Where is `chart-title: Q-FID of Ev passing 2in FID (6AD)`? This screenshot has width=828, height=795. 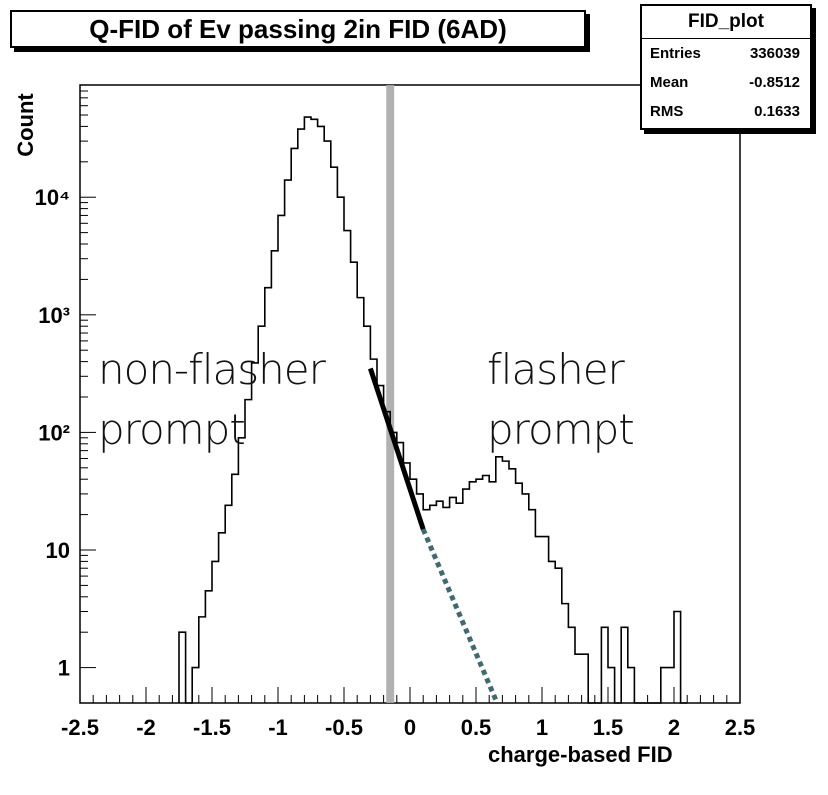 chart-title: Q-FID of Ev passing 2in FID (6AD) is located at coordinates (298, 28).